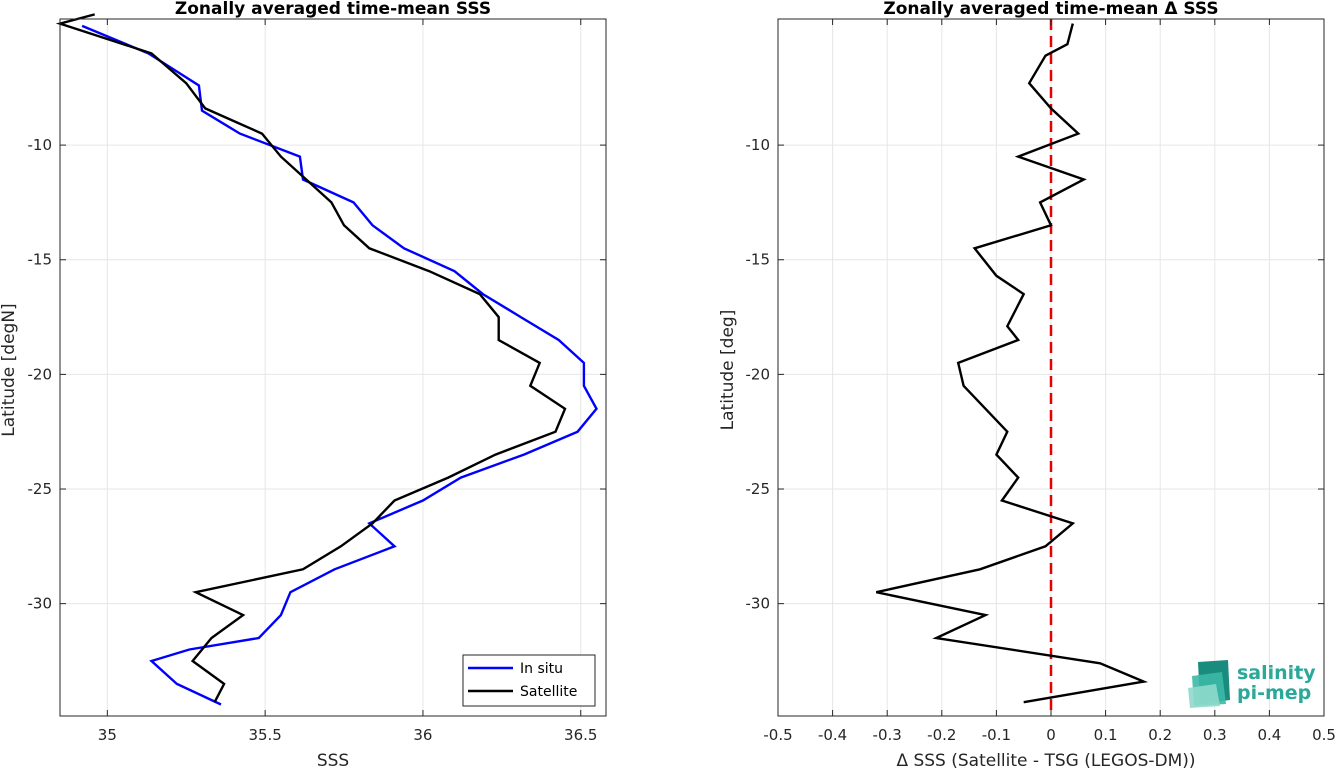 This screenshot has width=1336, height=769. I want to click on right-y-tick-label: -15, so click(758, 260).